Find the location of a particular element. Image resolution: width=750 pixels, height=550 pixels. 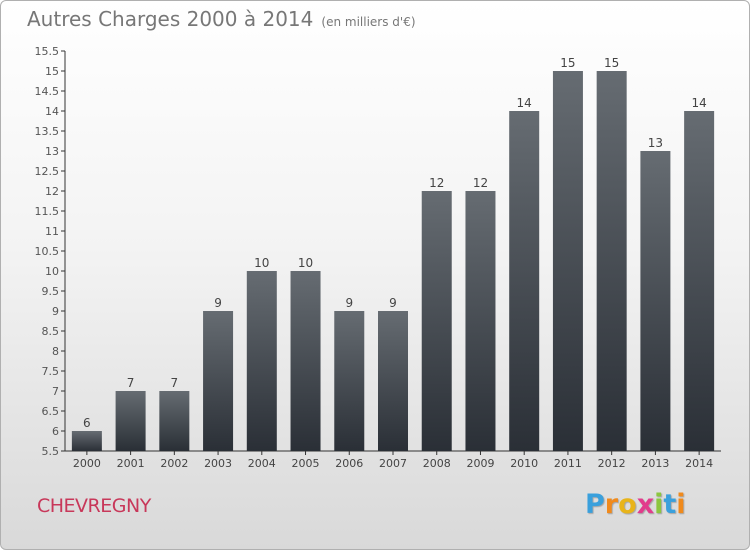

x-tick-label: 2009 is located at coordinates (480, 463).